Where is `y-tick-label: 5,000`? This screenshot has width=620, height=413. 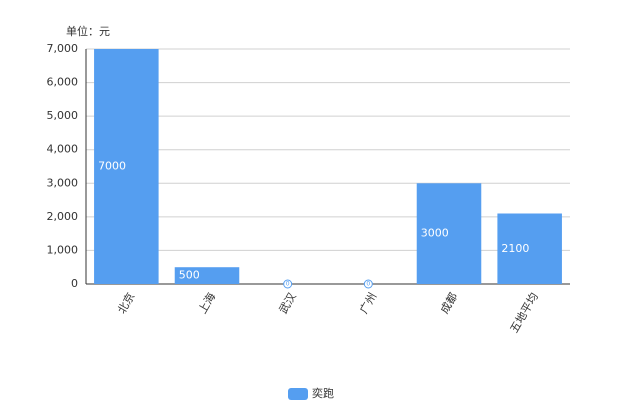
y-tick-label: 5,000 is located at coordinates (63, 115).